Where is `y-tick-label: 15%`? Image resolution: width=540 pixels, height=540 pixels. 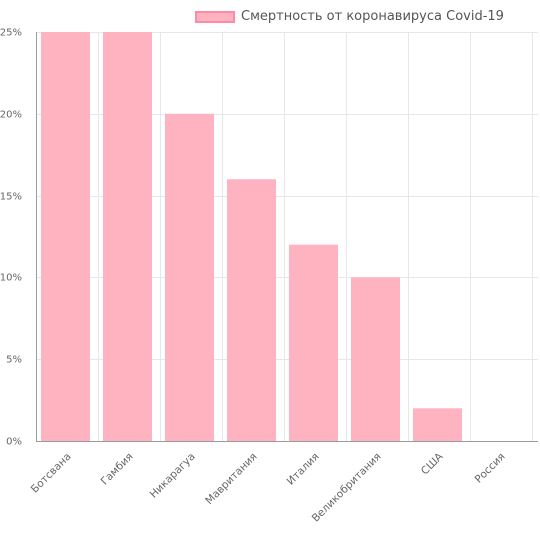
y-tick-label: 15% is located at coordinates (11, 197).